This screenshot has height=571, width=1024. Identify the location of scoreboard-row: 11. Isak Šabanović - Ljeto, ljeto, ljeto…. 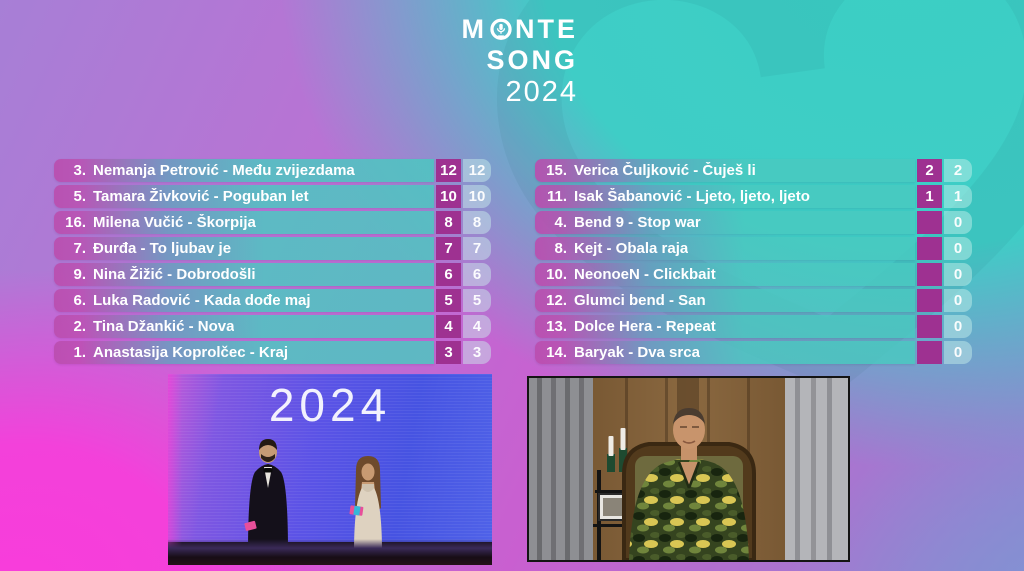
(755, 196).